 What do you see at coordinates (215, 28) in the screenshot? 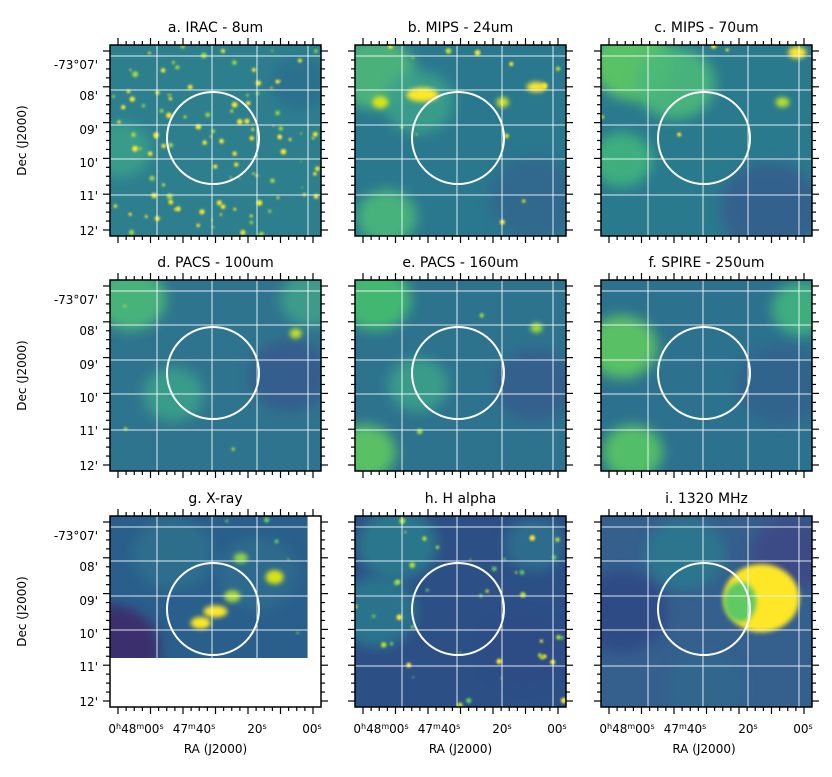
I see `panel-title: a. IRAC - 8um` at bounding box center [215, 28].